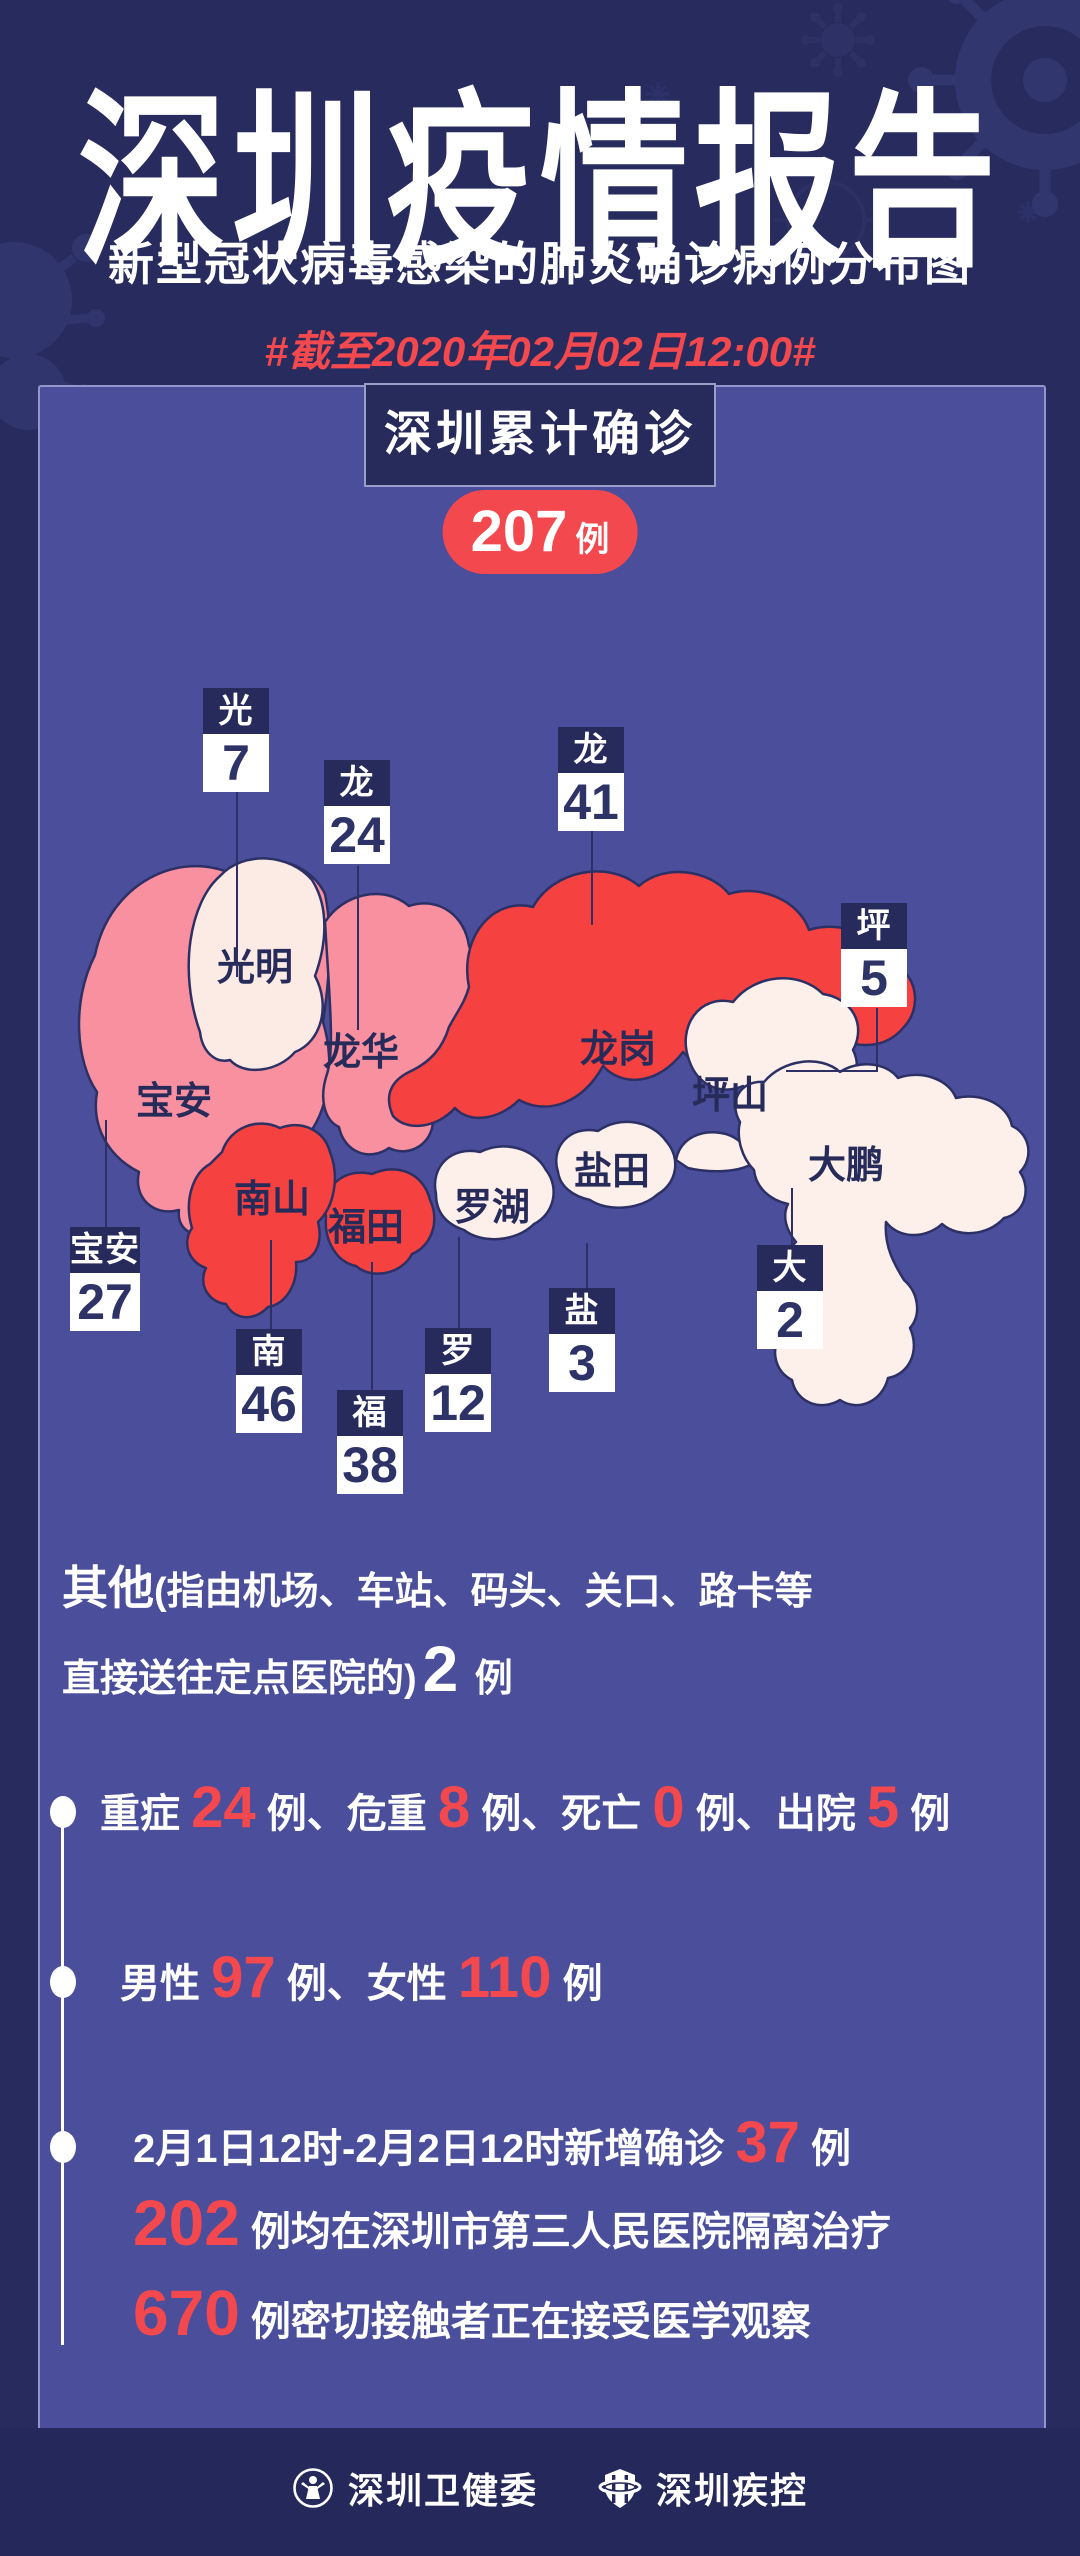 The height and width of the screenshot is (2556, 1080). I want to click on callout-luohu: 罗湖 12, so click(458, 1380).